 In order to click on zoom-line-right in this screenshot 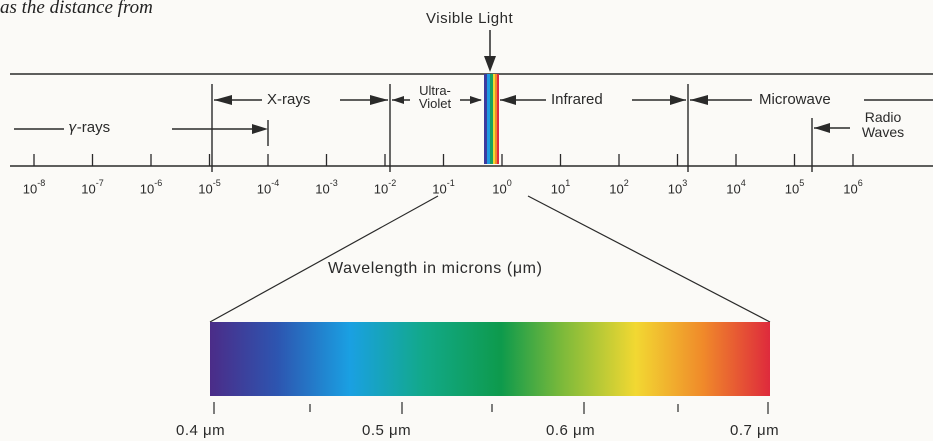, I will do `click(649, 259)`.